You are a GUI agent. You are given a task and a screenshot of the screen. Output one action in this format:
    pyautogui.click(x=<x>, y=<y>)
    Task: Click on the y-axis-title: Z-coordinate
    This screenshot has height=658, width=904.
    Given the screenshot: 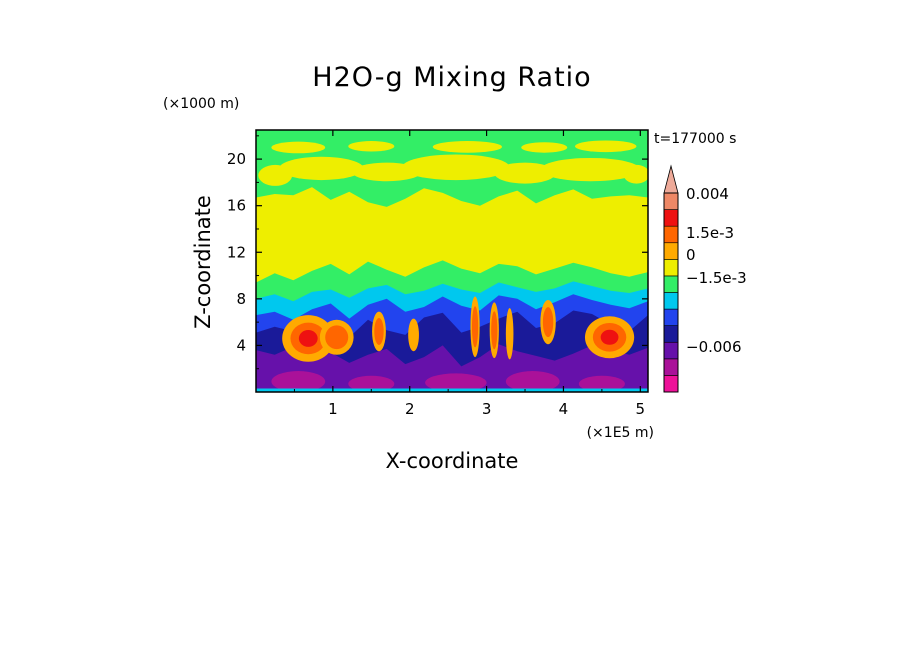 What is the action you would take?
    pyautogui.click(x=203, y=262)
    